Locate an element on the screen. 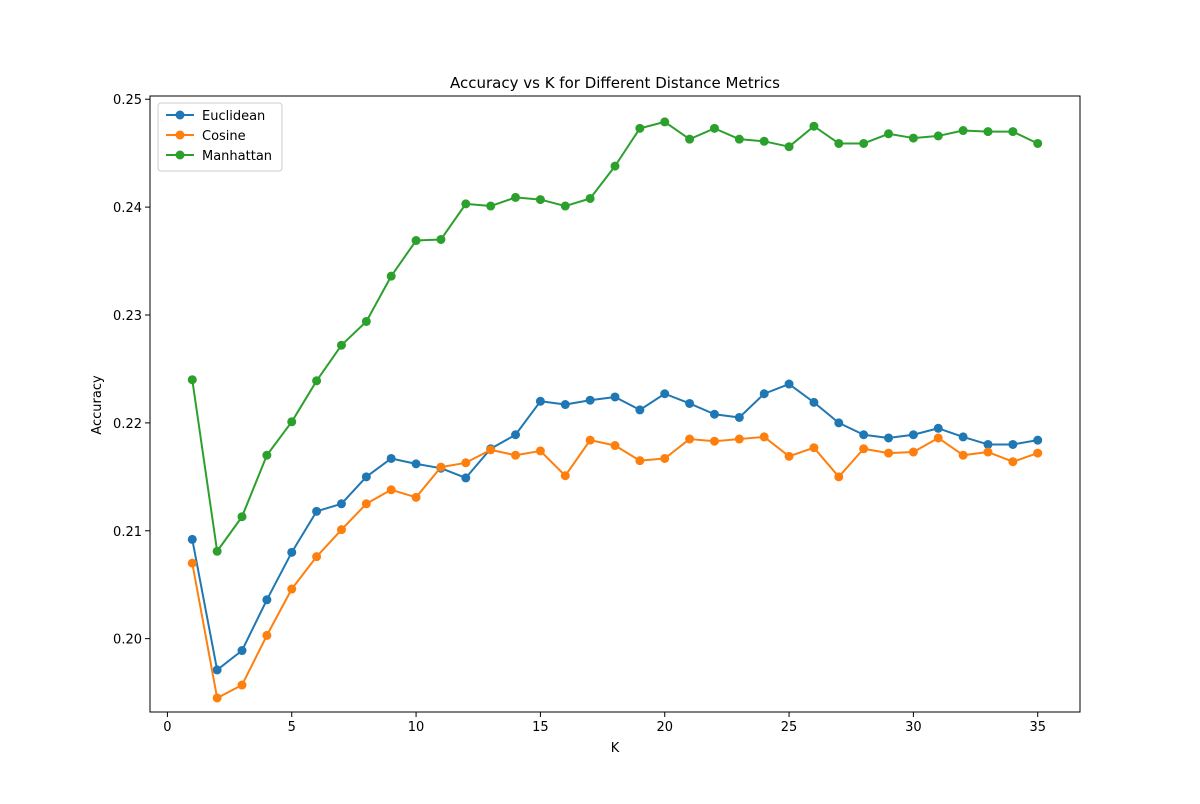 The image size is (1200, 804). legend-label-cosine: Cosine is located at coordinates (224, 136).